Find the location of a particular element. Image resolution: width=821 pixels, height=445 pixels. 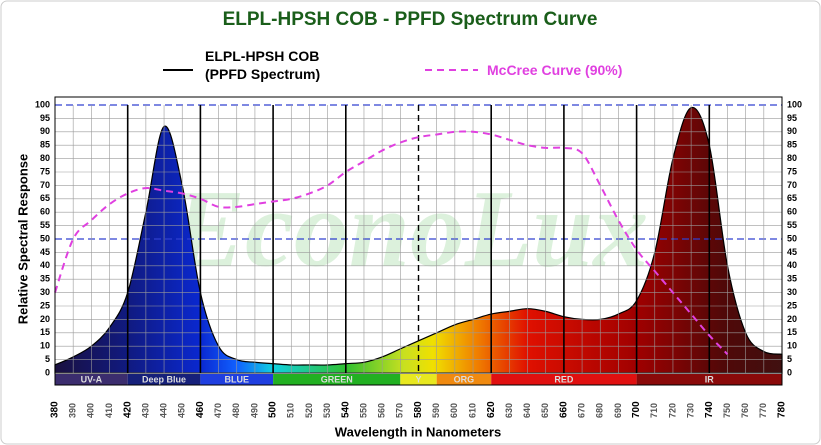

x-tick-label: 590 is located at coordinates (436, 410).